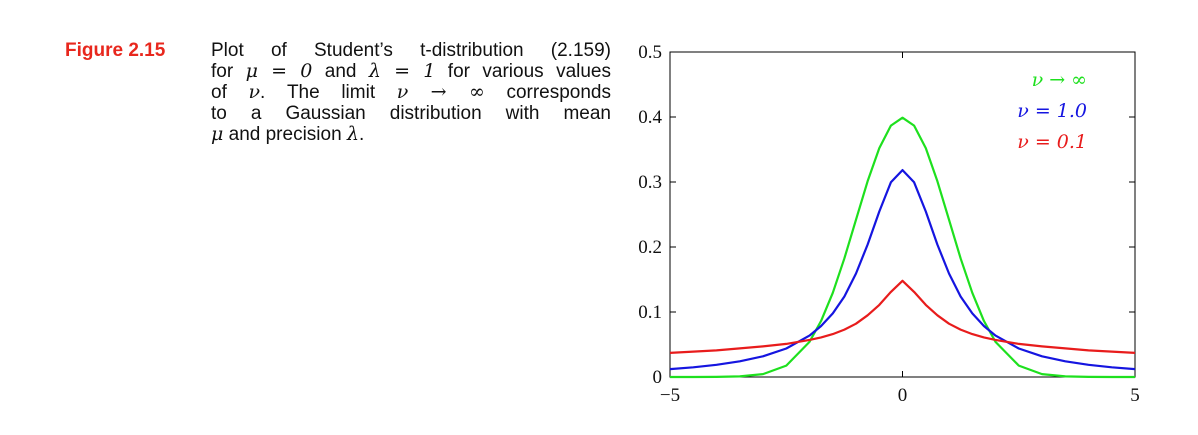 The image size is (1198, 435). I want to click on math-mu: μ, so click(217, 134).